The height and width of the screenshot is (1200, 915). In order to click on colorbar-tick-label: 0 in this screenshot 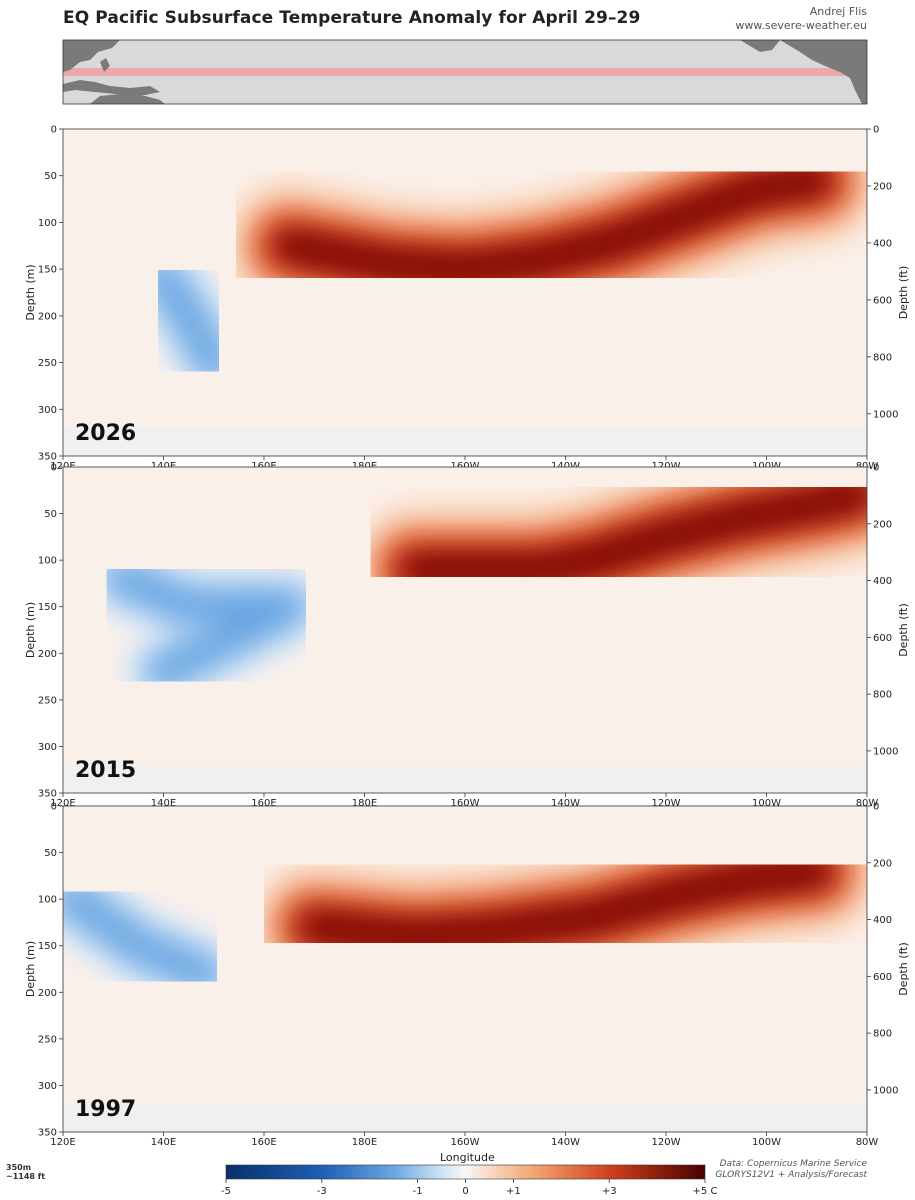, I will do `click(465, 1191)`.